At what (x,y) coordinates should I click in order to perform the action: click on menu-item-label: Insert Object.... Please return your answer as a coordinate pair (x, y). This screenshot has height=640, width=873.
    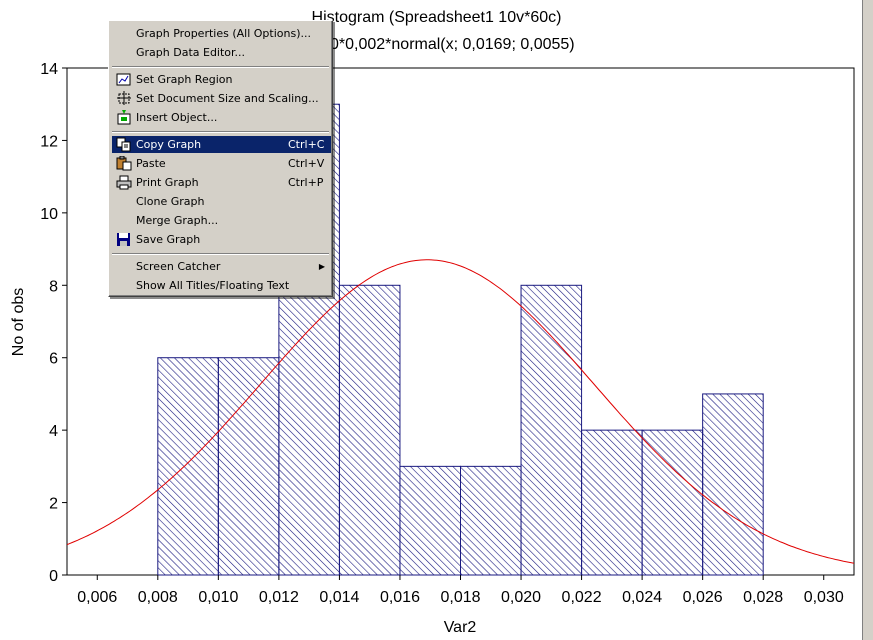
    Looking at the image, I should click on (177, 117).